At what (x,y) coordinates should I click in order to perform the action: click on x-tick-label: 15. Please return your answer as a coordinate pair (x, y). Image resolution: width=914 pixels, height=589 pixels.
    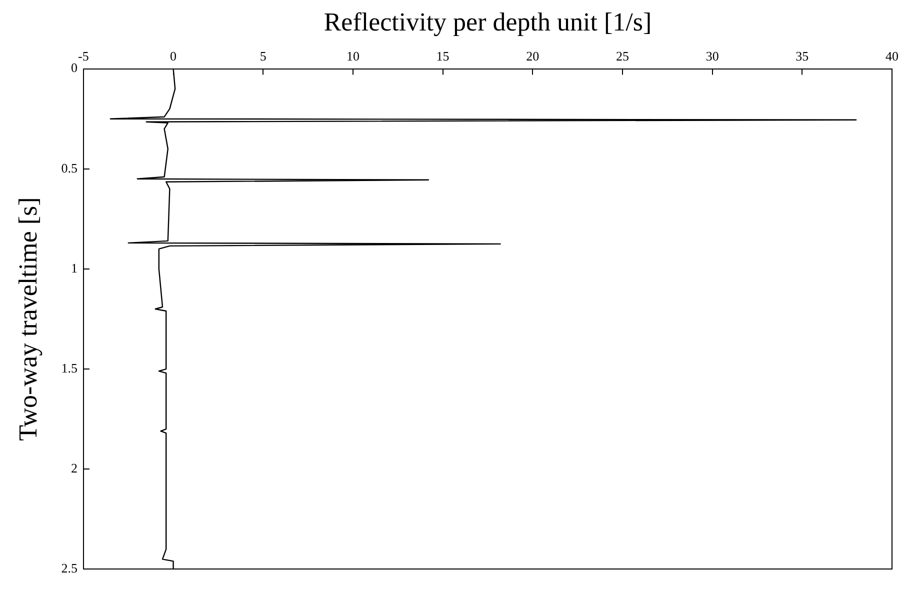
    Looking at the image, I should click on (443, 56).